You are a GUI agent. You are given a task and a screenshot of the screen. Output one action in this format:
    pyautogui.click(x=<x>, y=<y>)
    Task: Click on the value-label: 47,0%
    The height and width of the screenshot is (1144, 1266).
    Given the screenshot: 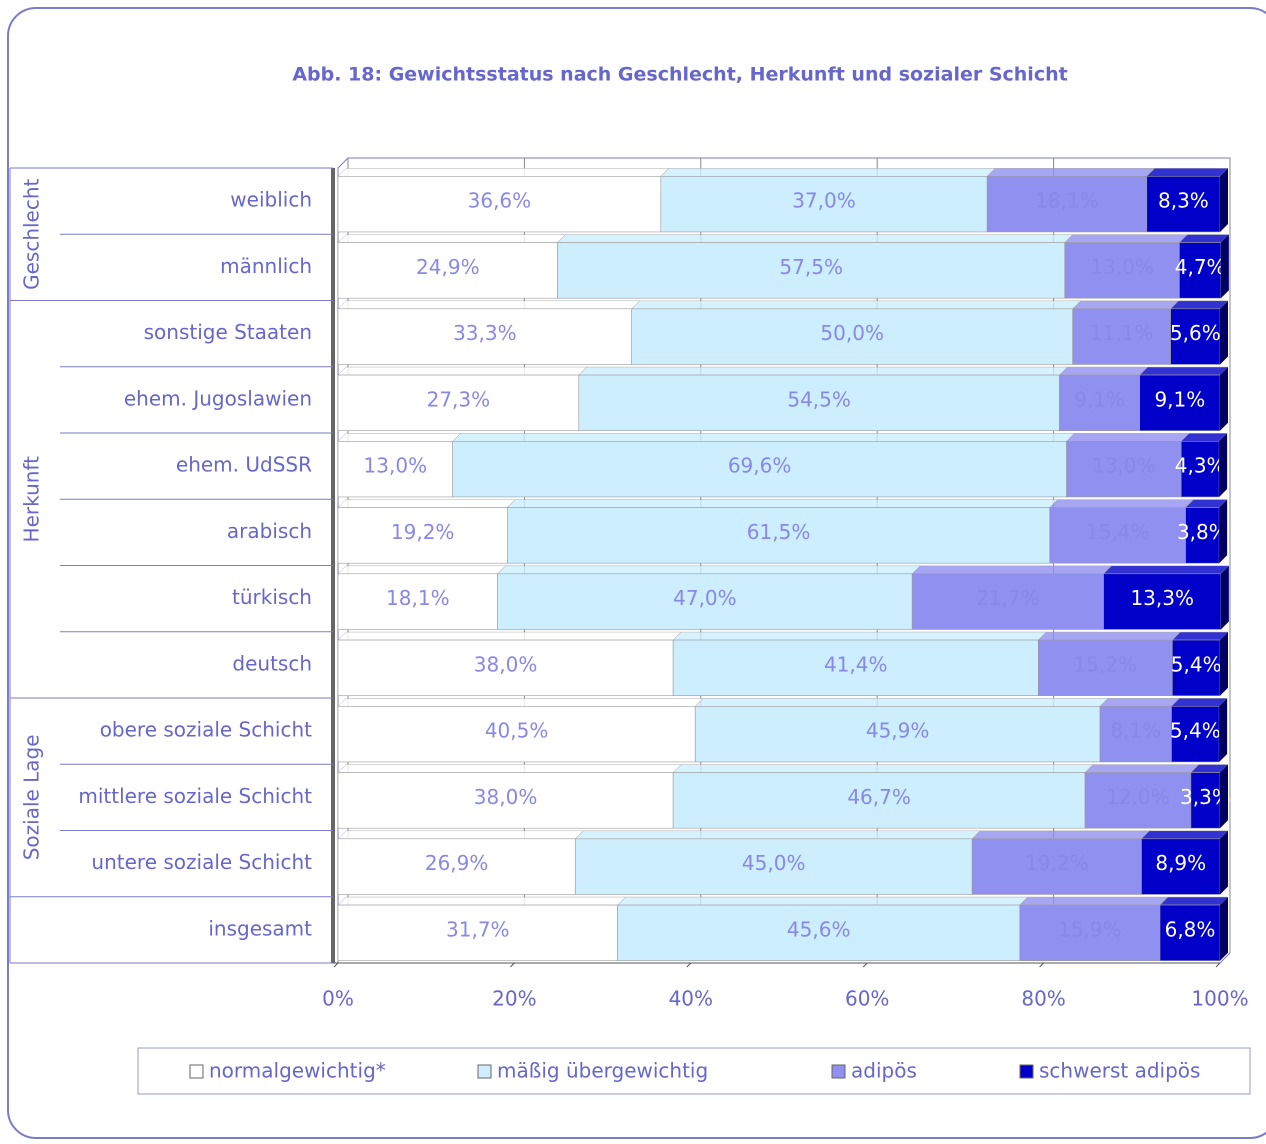 What is the action you would take?
    pyautogui.click(x=705, y=598)
    